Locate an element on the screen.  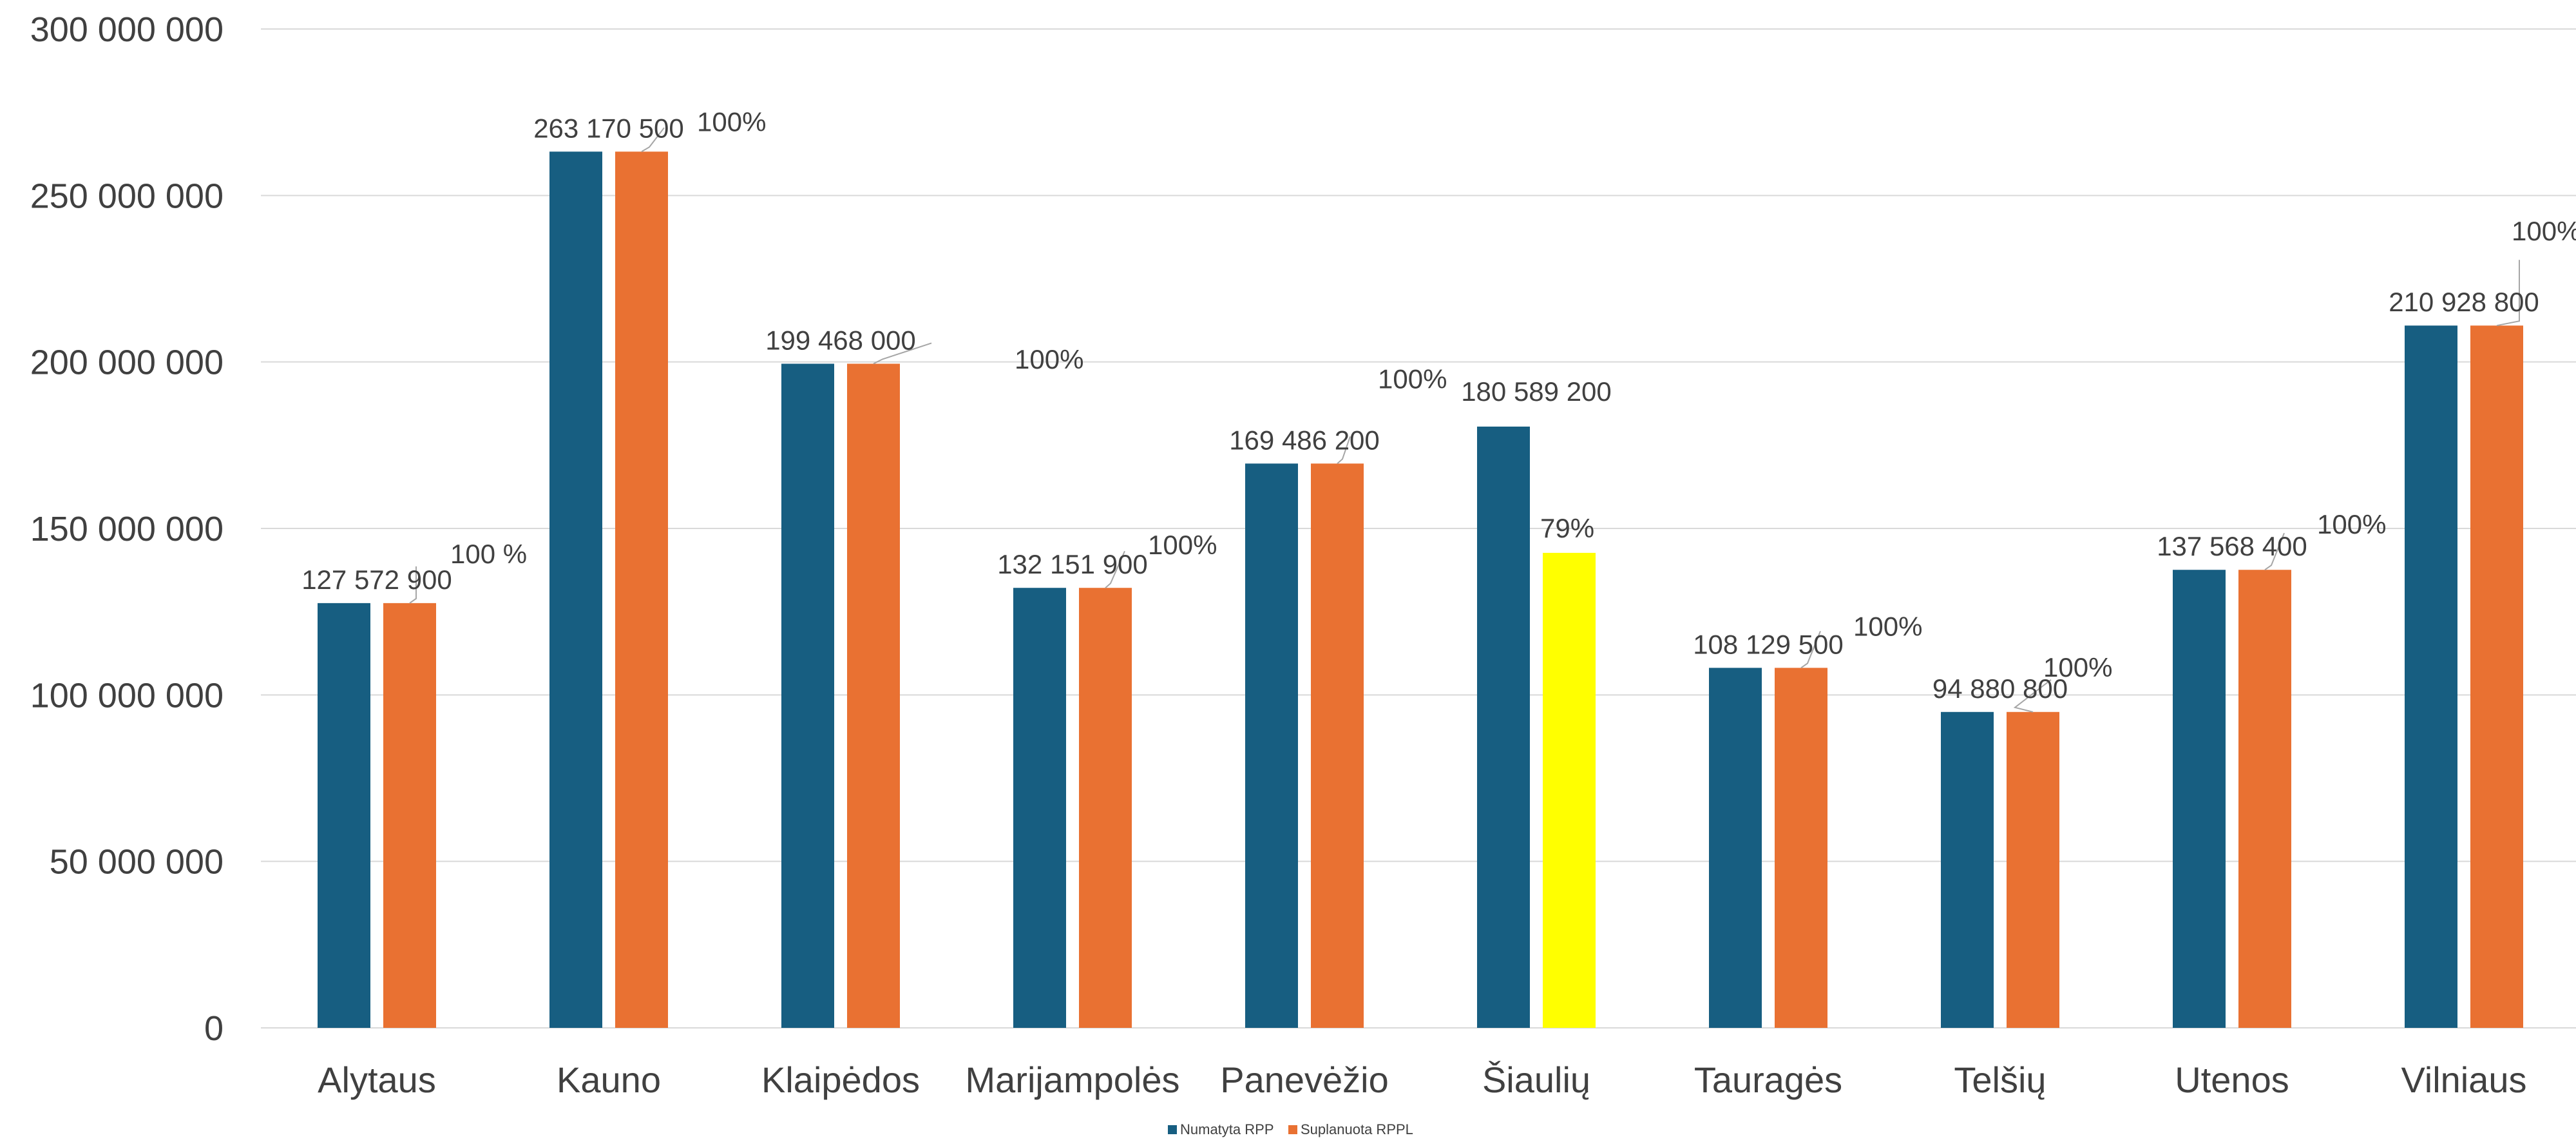
x-tick-label: Marijampolės is located at coordinates (1073, 1079).